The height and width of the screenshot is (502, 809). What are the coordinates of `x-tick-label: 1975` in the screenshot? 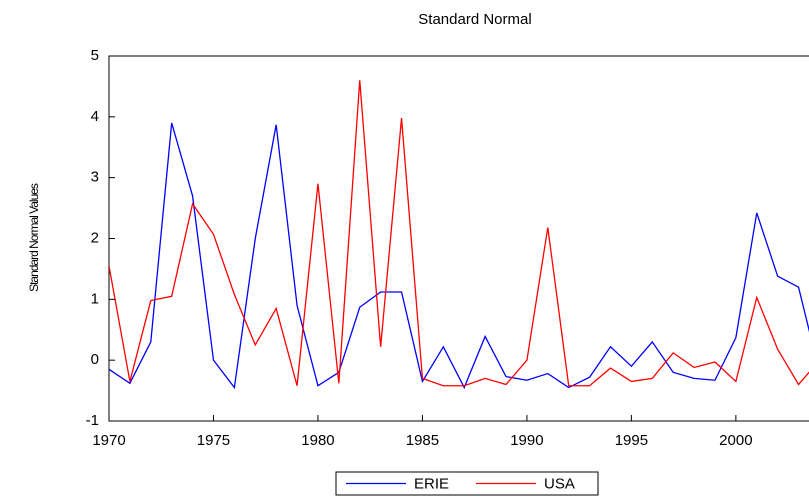 It's located at (213, 440).